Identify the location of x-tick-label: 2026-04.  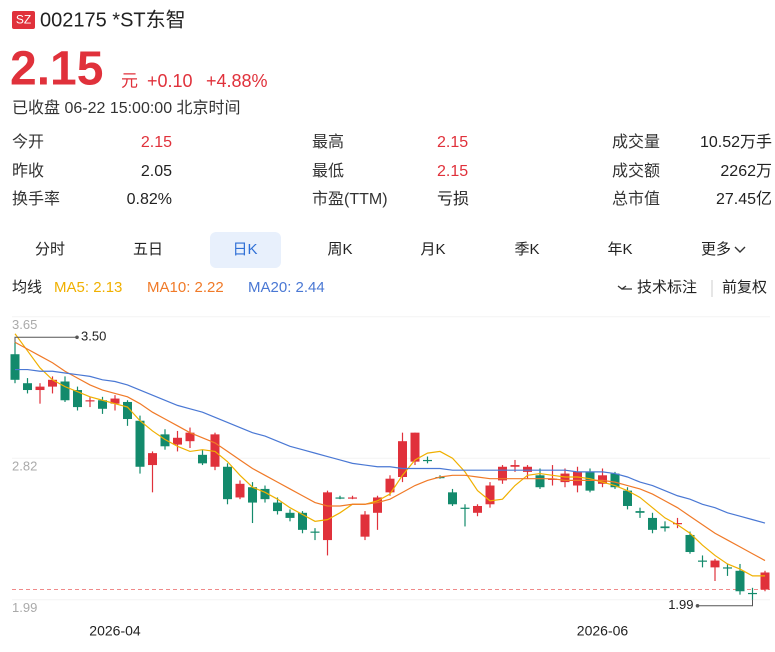
(115, 631).